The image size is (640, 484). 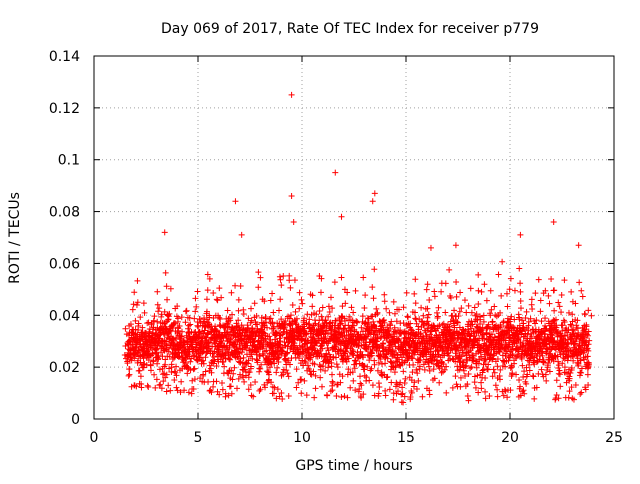 What do you see at coordinates (64, 264) in the screenshot?
I see `y-tick-label: 0.06` at bounding box center [64, 264].